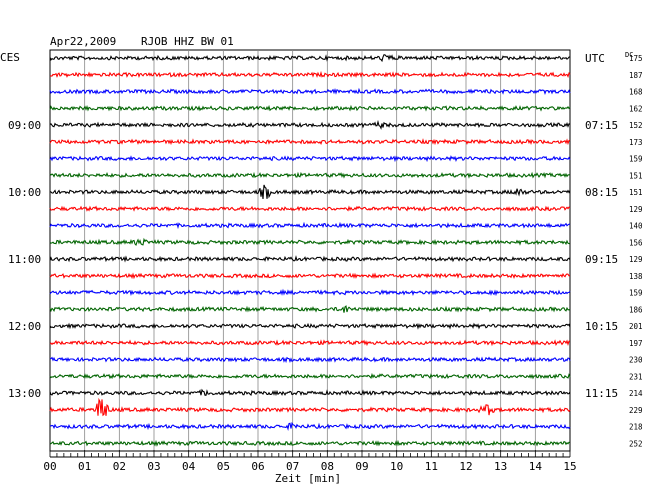 This screenshot has width=650, height=494. Describe the element at coordinates (636, 410) in the screenshot. I see `dc-value: 229` at that location.